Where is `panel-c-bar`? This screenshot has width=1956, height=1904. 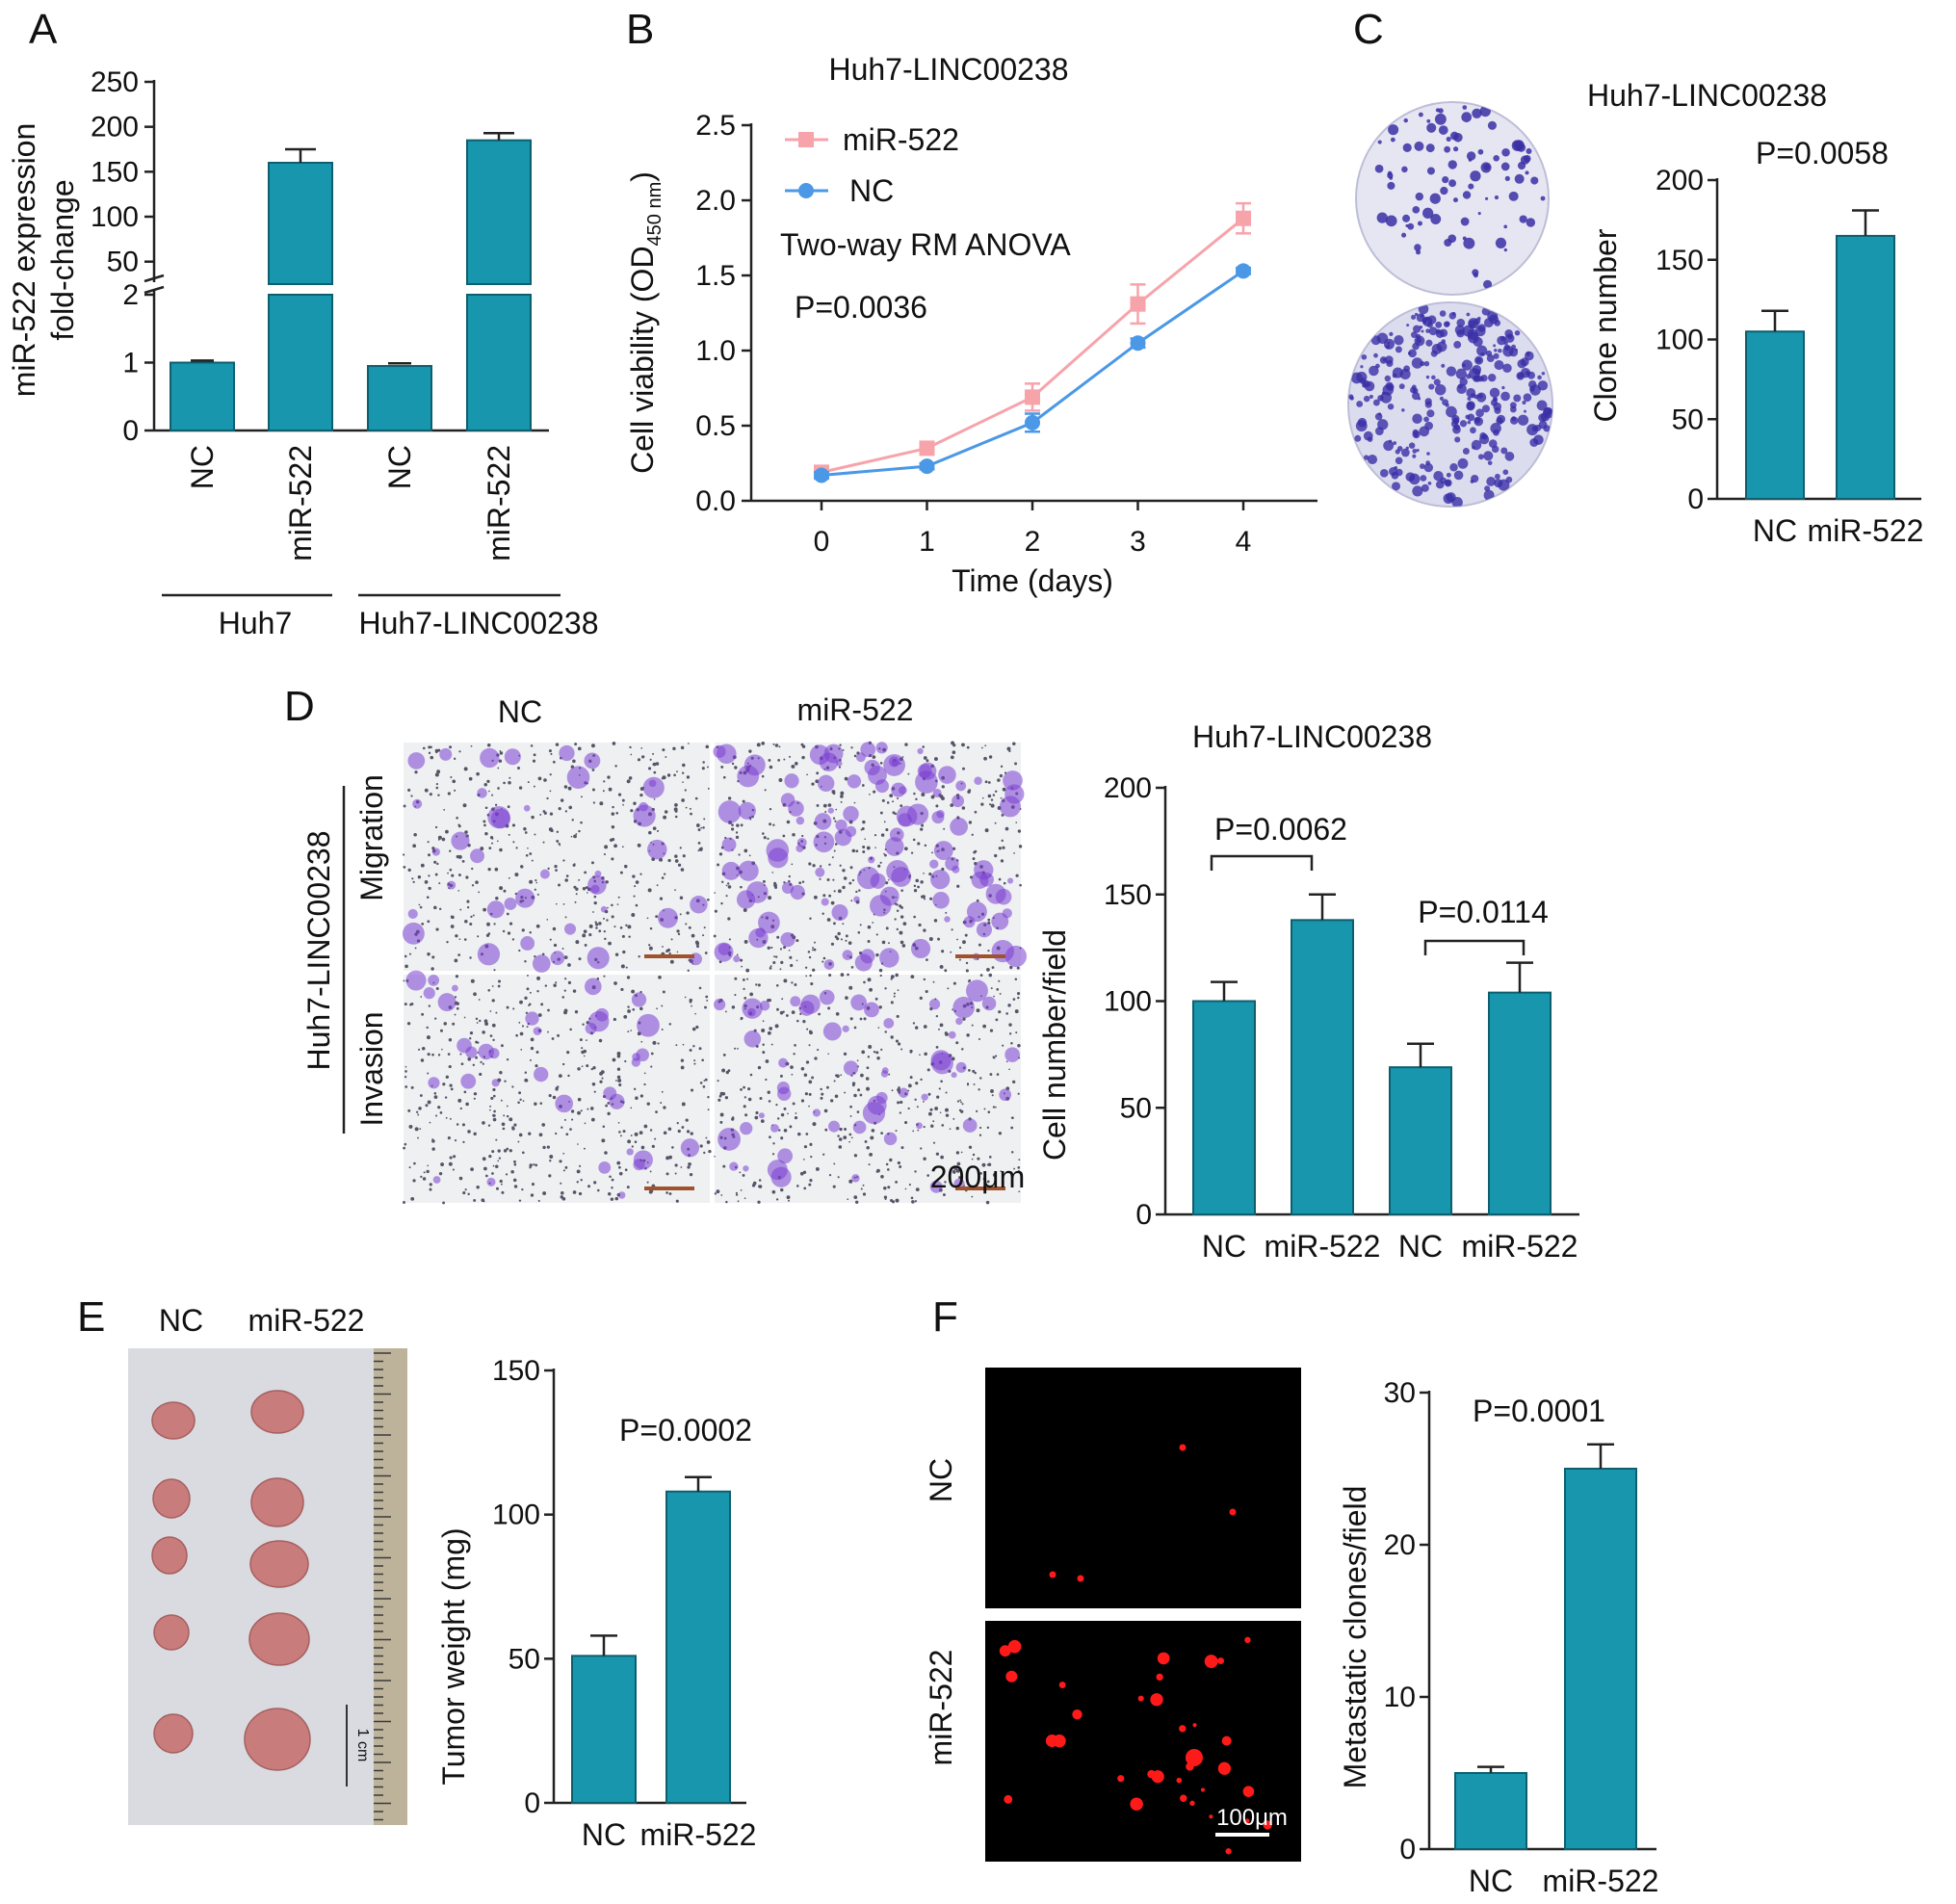 panel-c-bar is located at coordinates (1865, 367).